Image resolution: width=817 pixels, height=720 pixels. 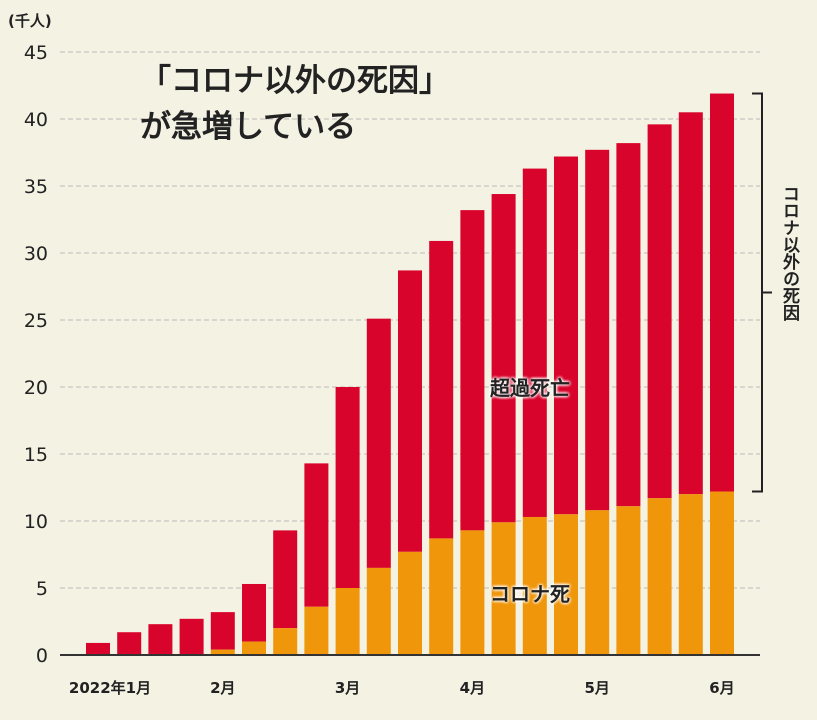 I want to click on bracket-annotation: コロナ以外の死因, so click(x=789, y=253).